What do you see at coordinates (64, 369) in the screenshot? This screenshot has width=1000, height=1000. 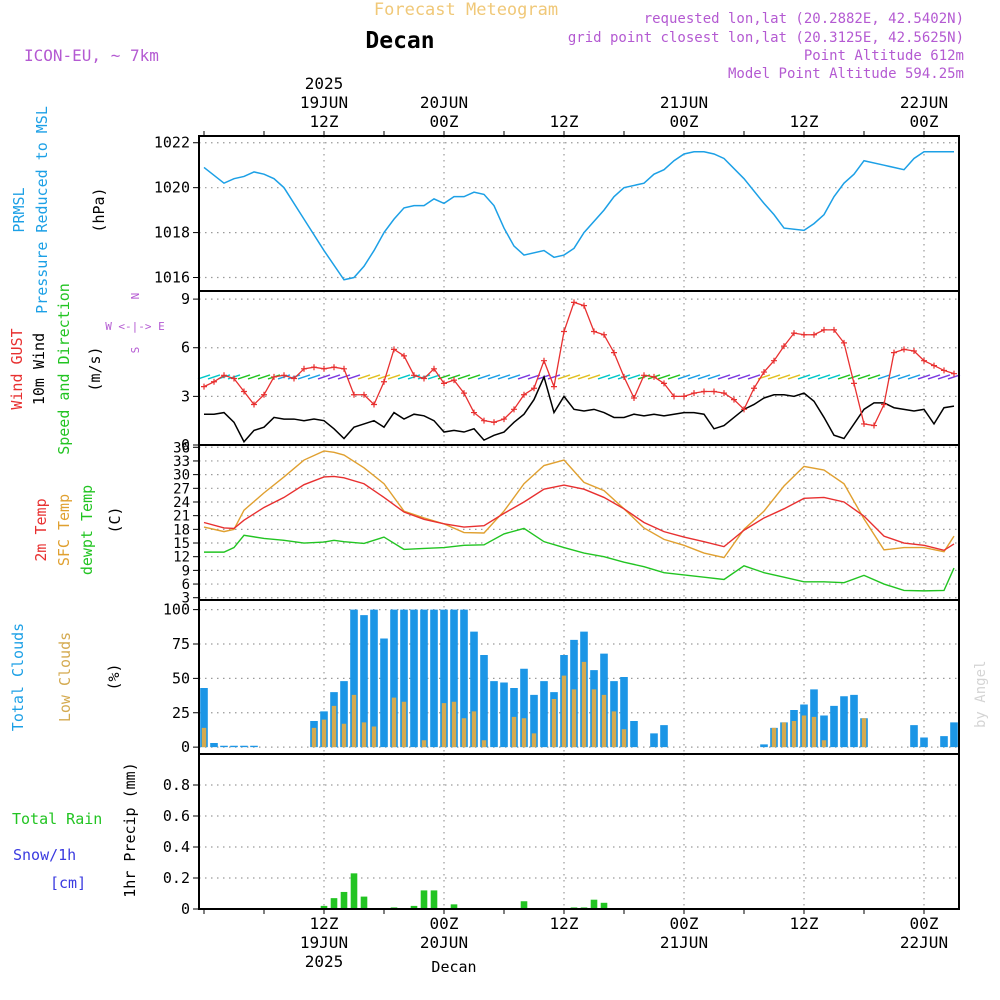 I see `wind-label-direction: Speed and Direction` at bounding box center [64, 369].